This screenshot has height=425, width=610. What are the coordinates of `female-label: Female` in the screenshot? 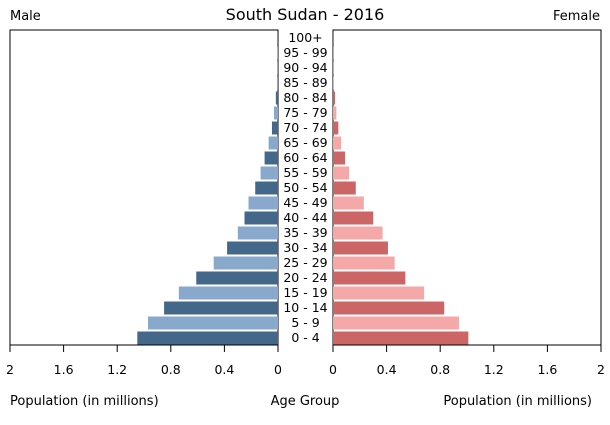 It's located at (576, 16).